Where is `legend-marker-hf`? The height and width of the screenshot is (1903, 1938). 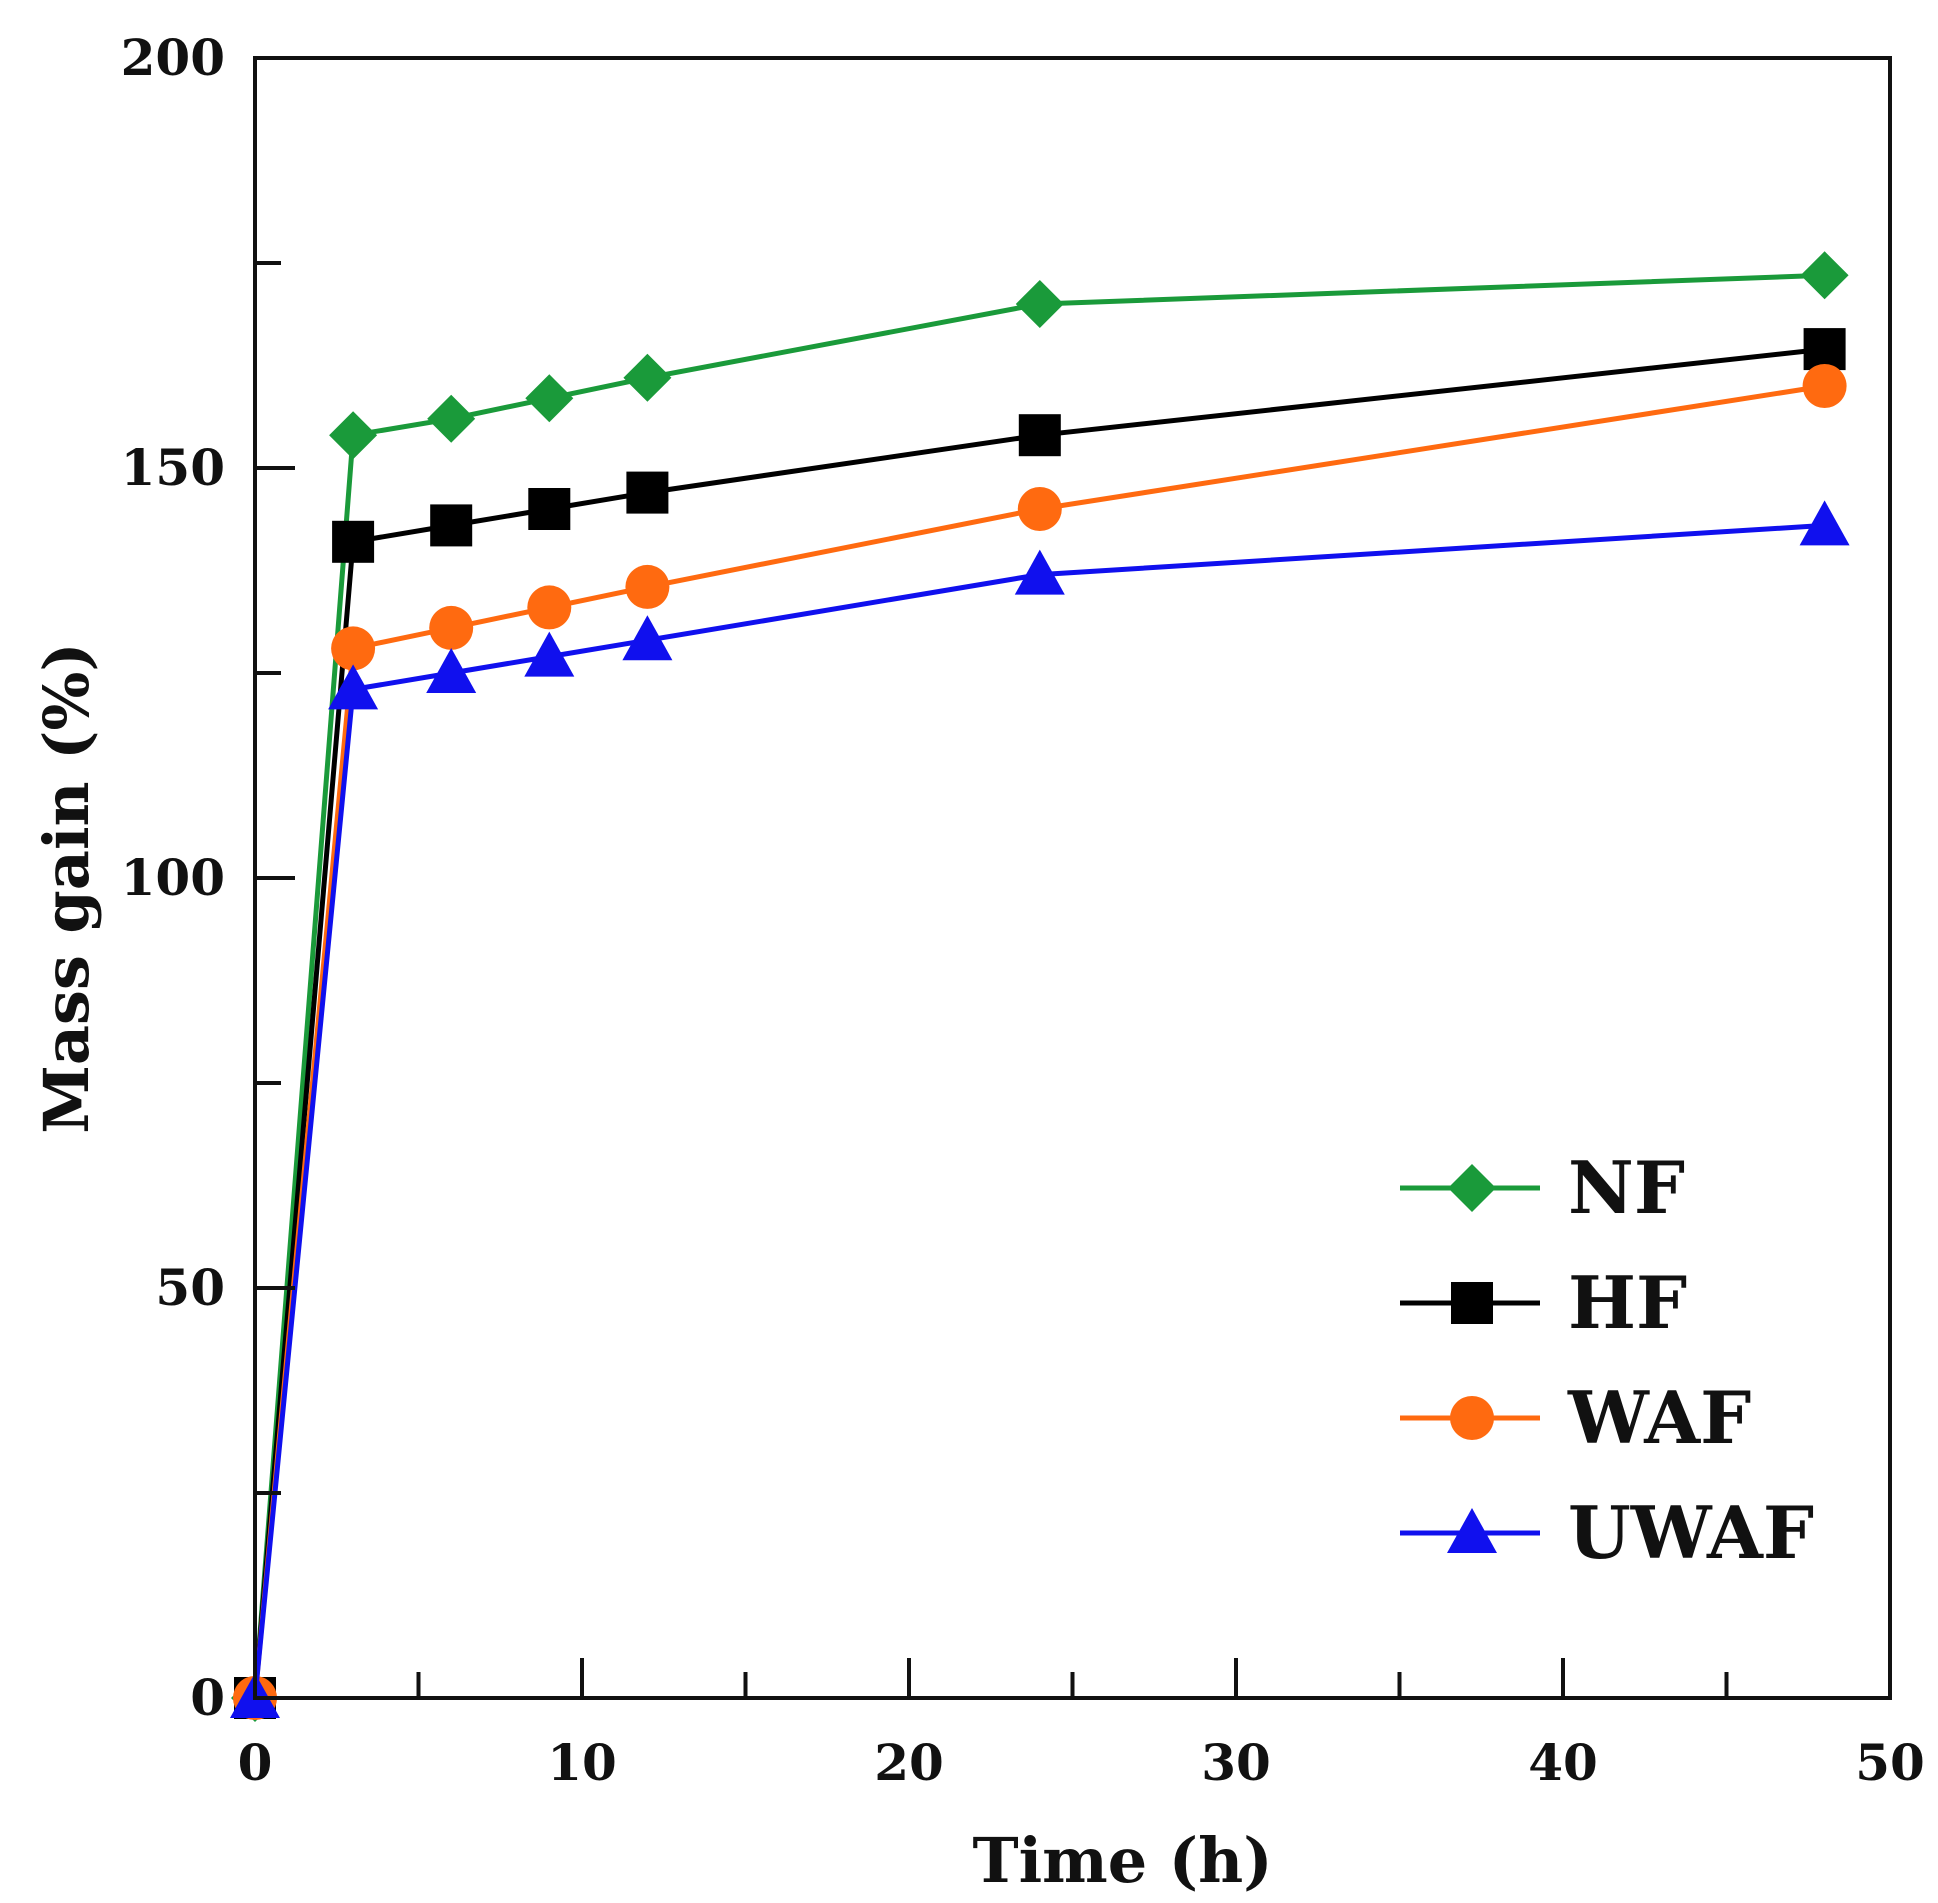
legend-marker-hf is located at coordinates (1472, 1303).